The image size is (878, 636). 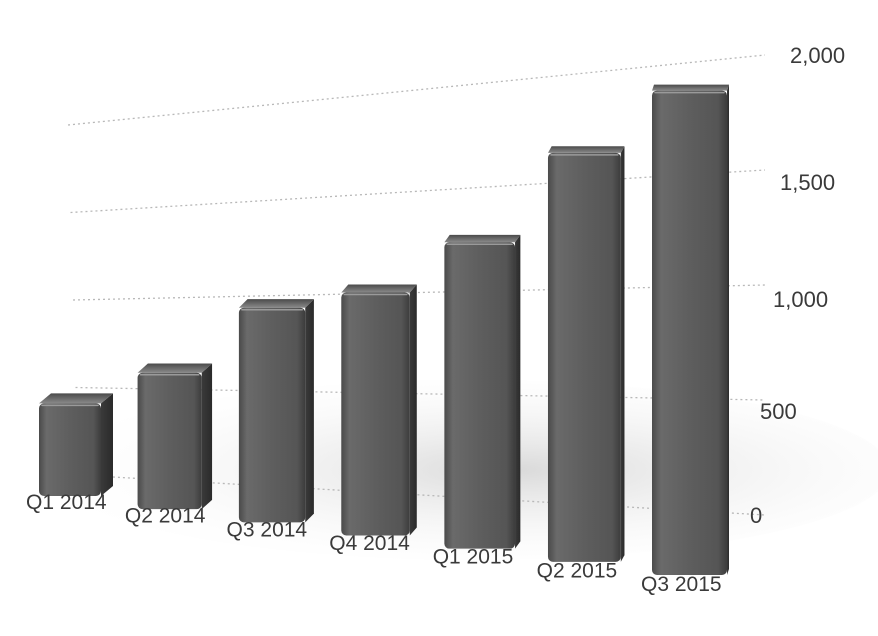 I want to click on y-tick-label: 1,500, so click(x=807, y=182).